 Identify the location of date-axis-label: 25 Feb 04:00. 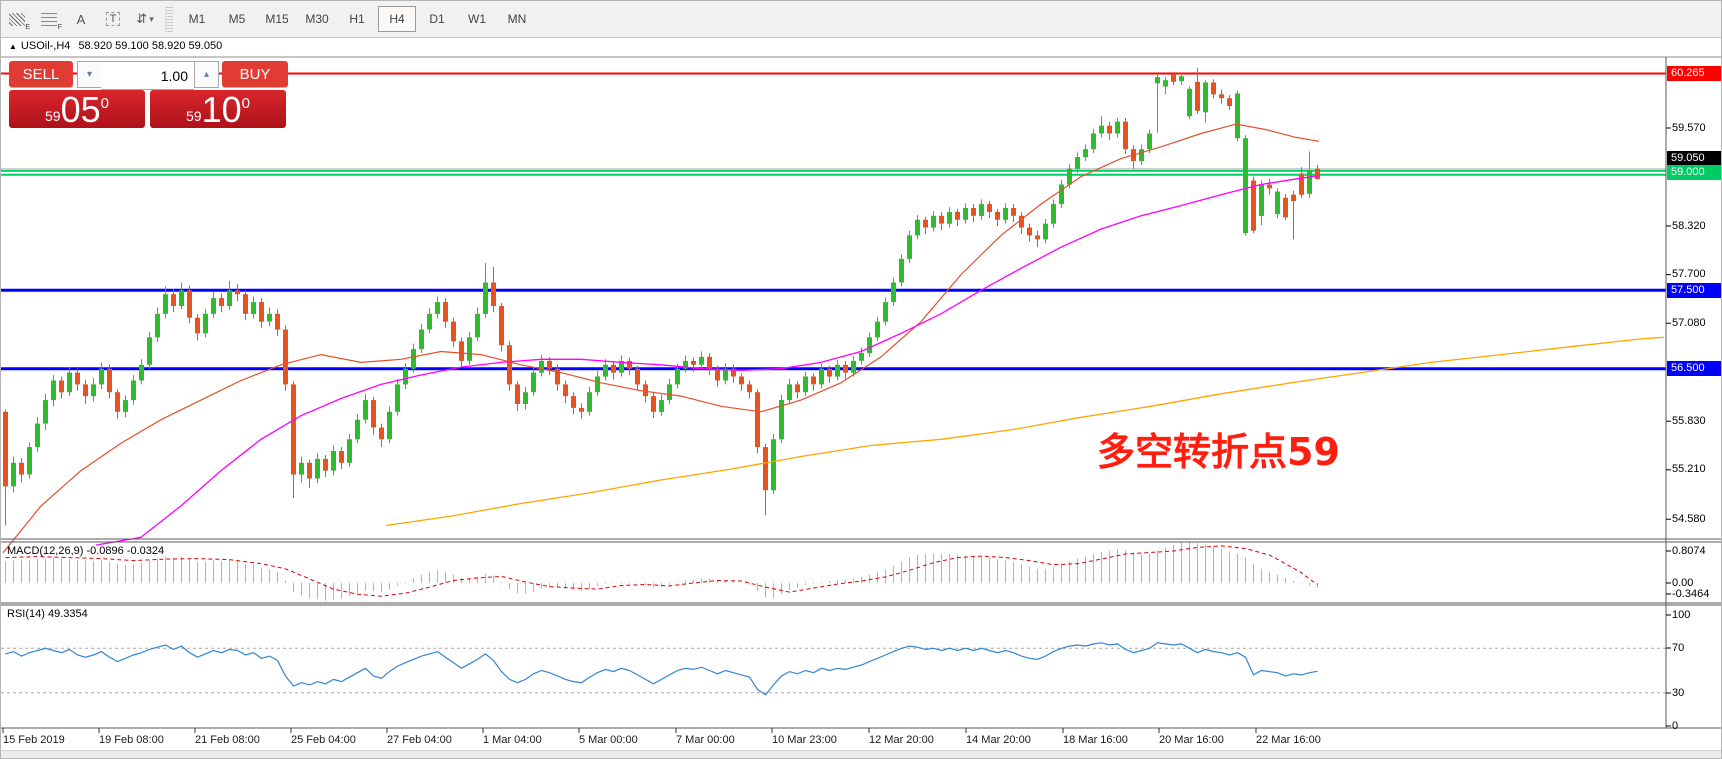
(323, 740).